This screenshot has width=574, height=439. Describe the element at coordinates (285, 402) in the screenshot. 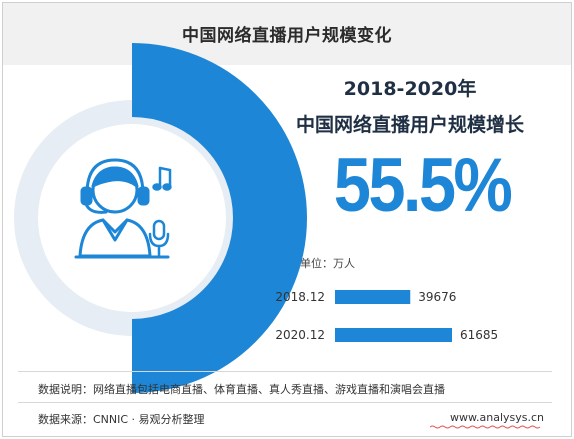

I see `divider-bottom` at that location.